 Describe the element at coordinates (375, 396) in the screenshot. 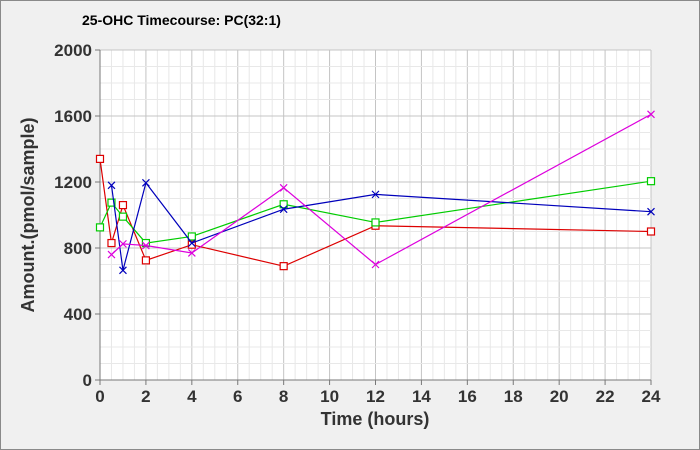

I see `x-tick-label: 12` at that location.